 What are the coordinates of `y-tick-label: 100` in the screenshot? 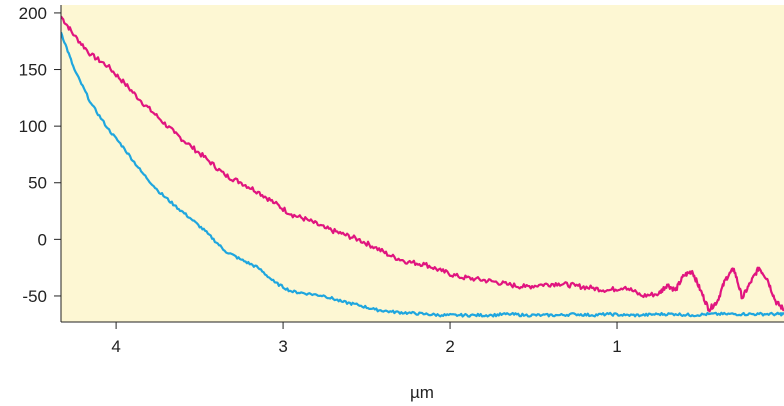 It's located at (33, 126).